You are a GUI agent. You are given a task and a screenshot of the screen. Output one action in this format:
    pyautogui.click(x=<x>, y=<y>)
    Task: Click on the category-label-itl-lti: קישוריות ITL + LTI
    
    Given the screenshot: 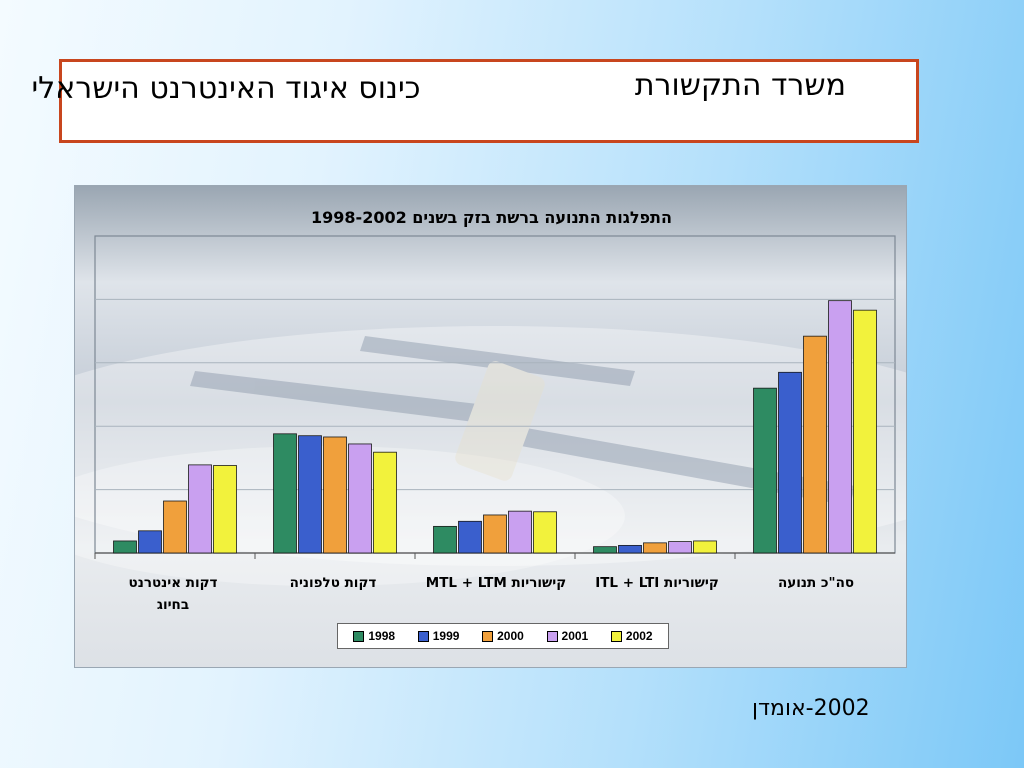 What is the action you would take?
    pyautogui.click(x=657, y=583)
    